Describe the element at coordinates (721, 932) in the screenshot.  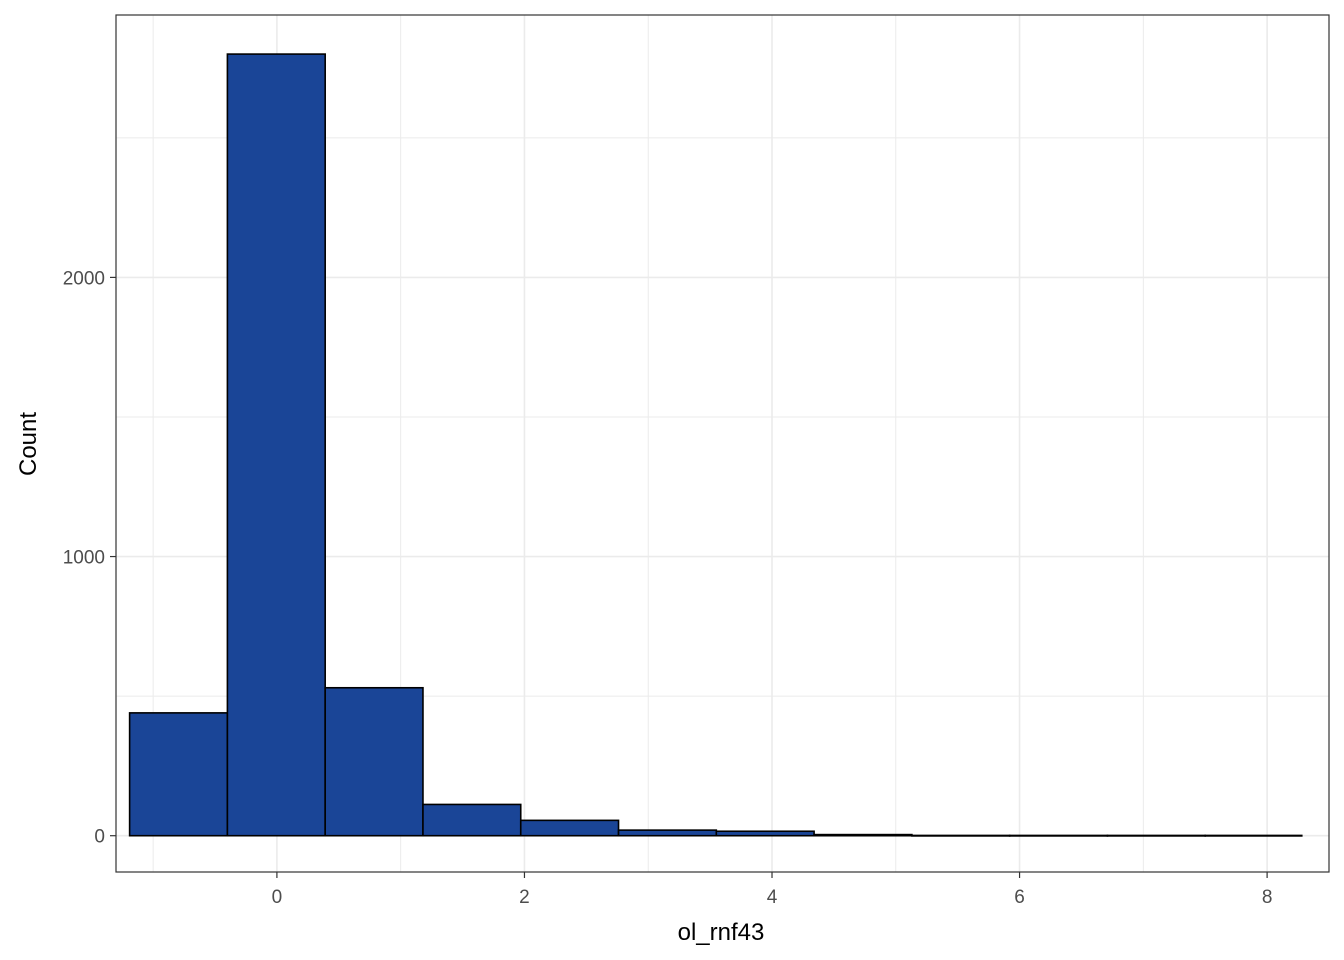
I see `x-axis-title: ol_rnf43` at that location.